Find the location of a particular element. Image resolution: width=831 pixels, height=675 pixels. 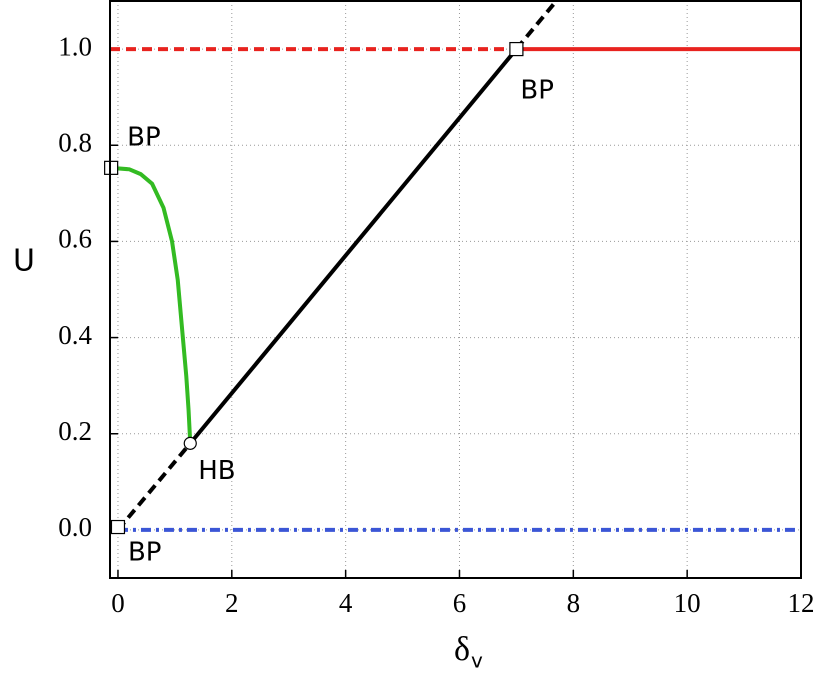

y-tick-label: 0.0 is located at coordinates (75, 527).